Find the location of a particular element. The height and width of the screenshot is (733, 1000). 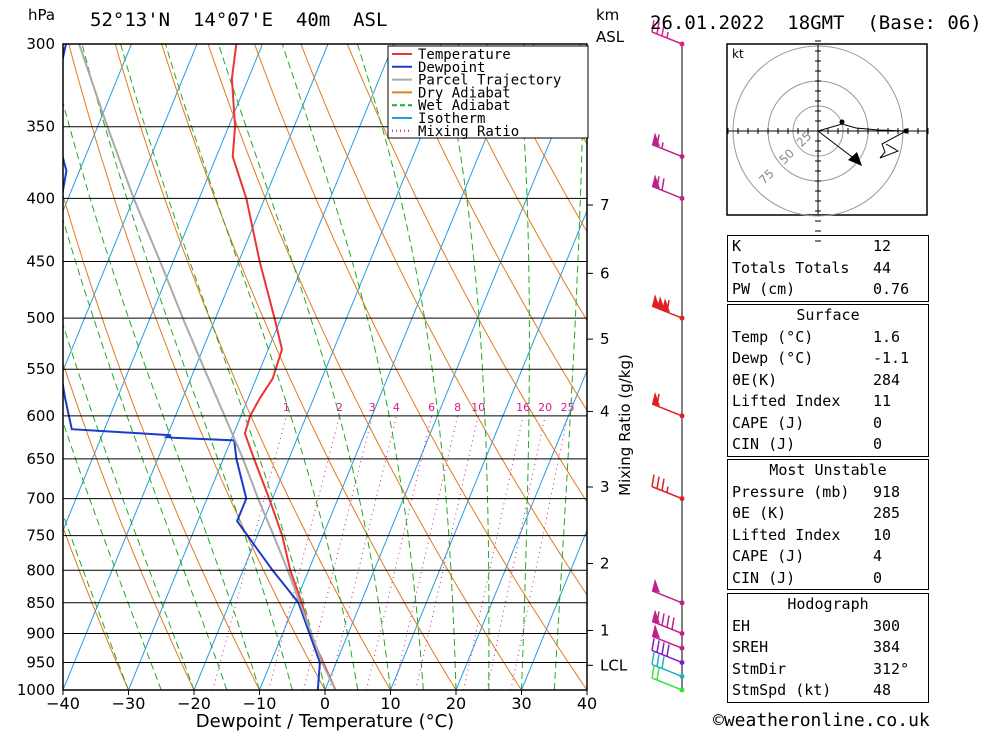

credit-link: ©weatheronline.co.uk is located at coordinates (821, 720).